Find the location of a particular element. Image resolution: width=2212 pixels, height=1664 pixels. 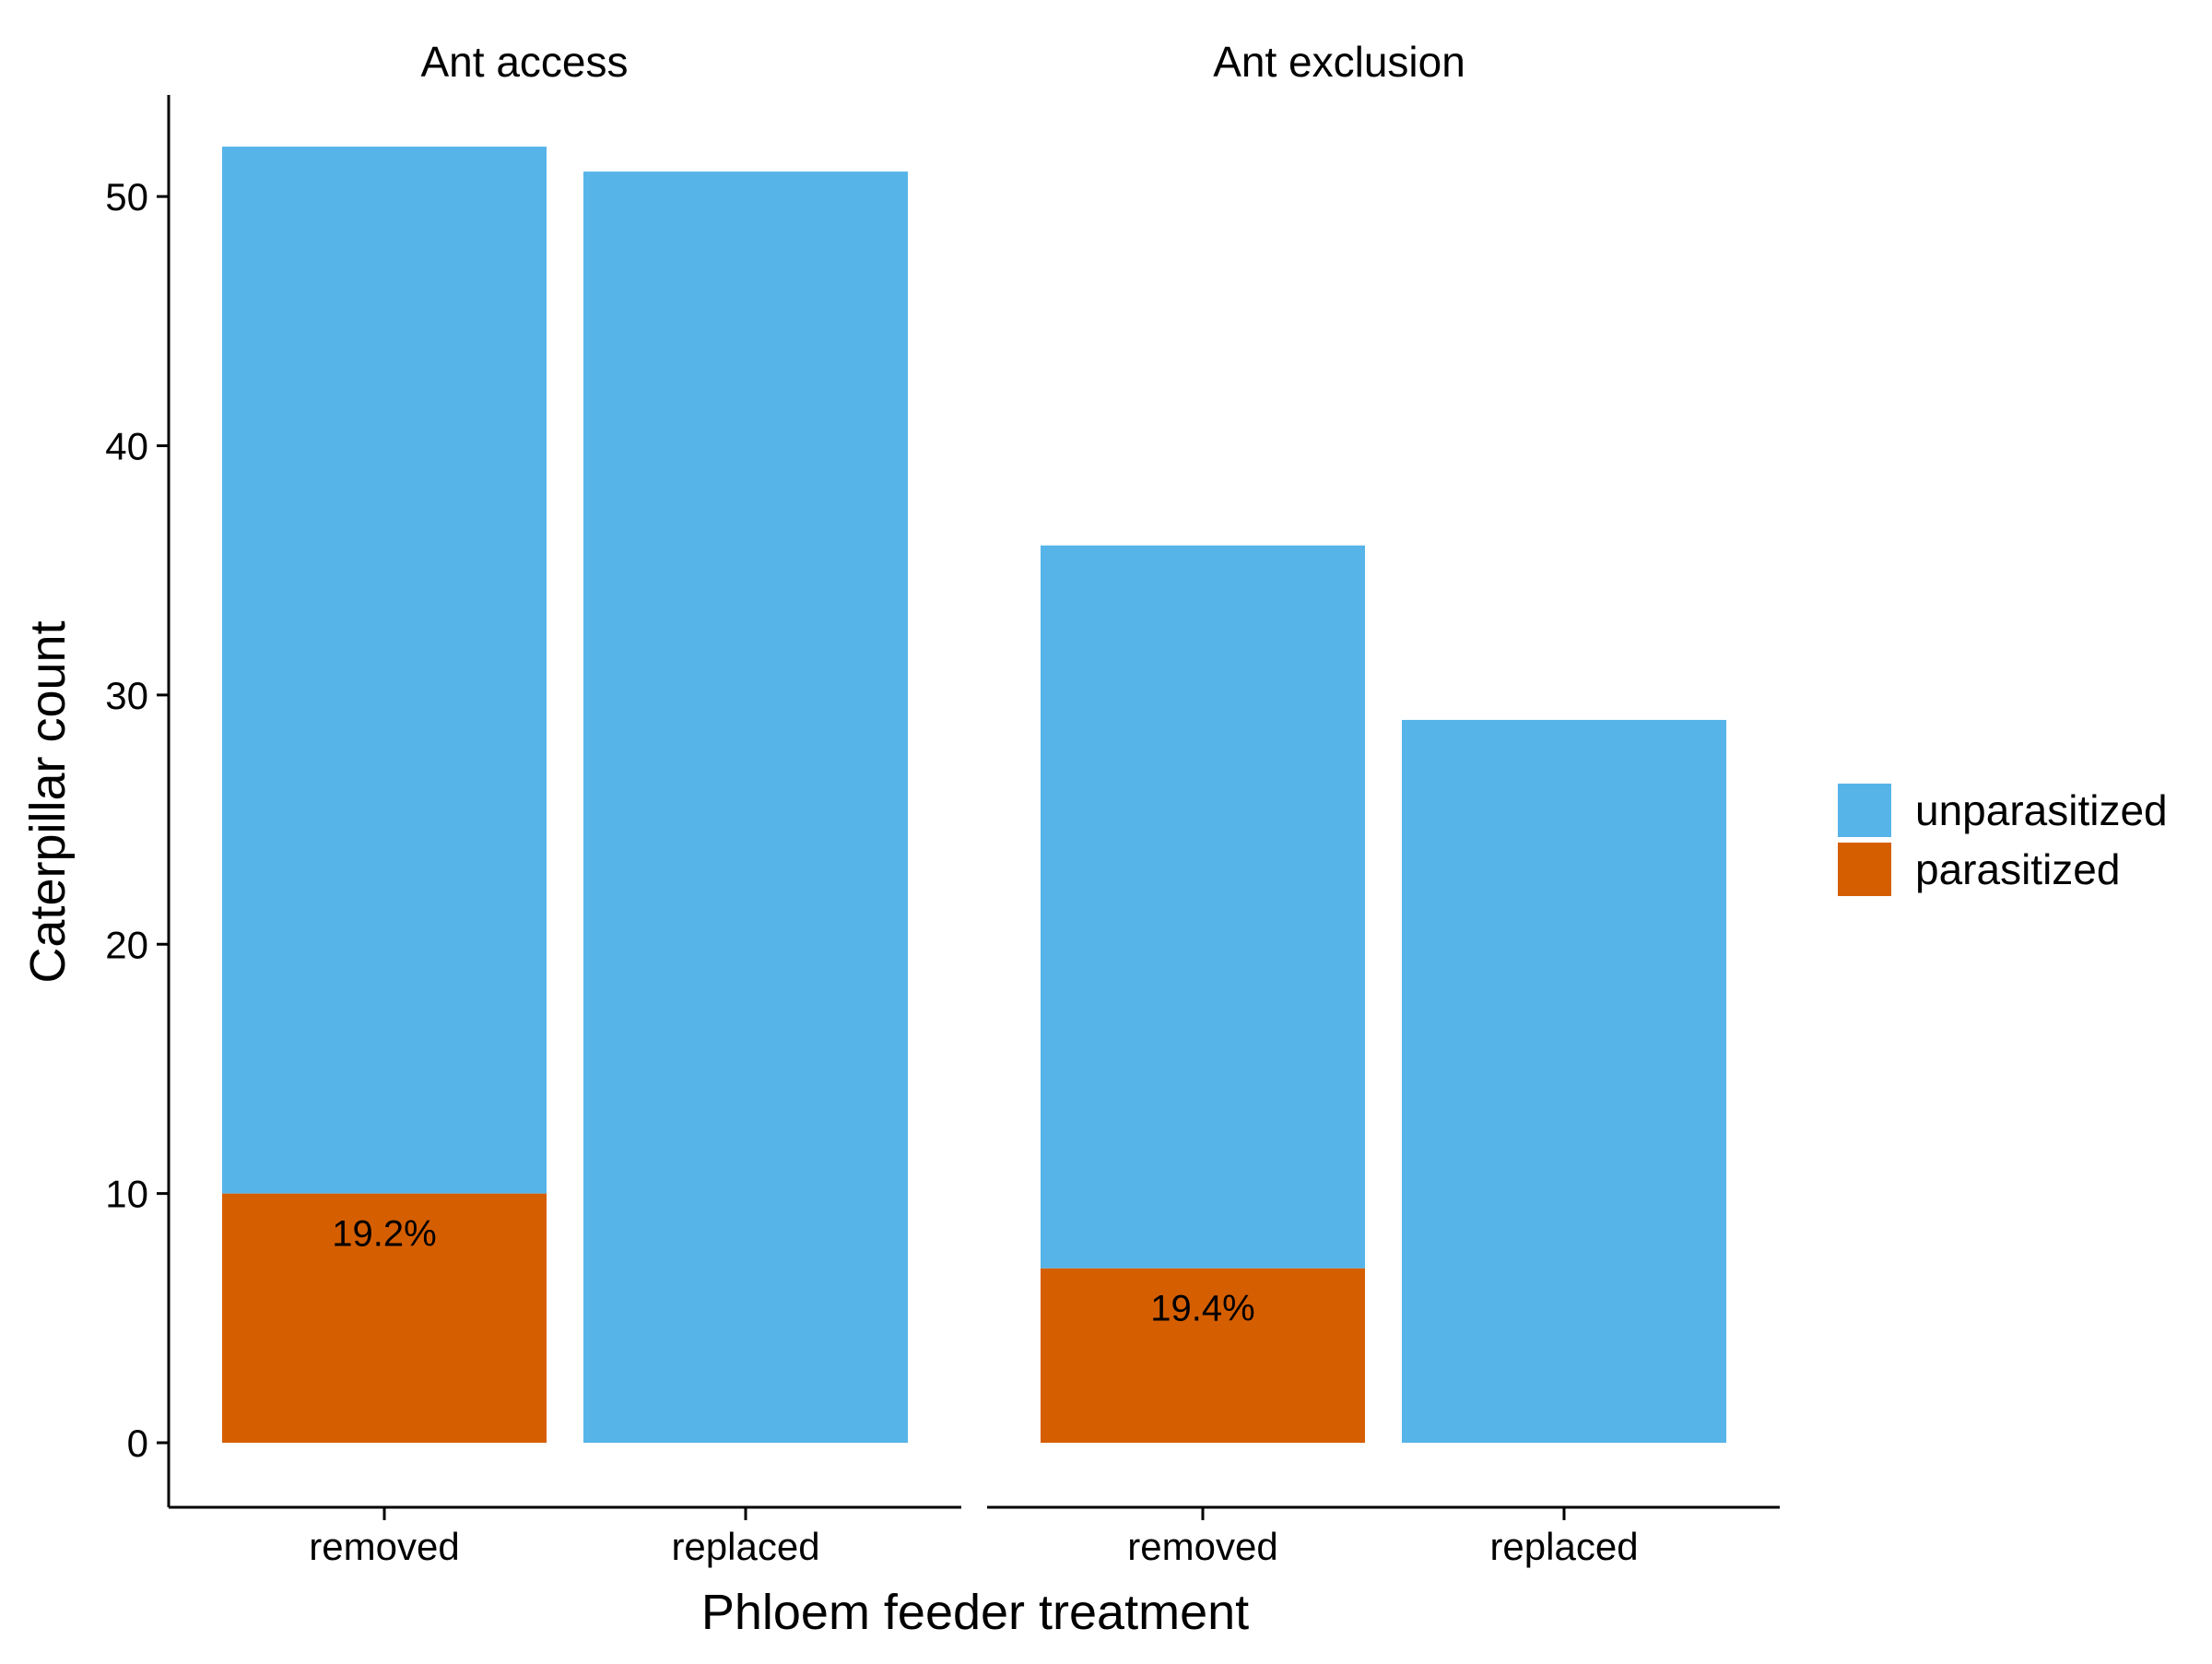

legend-key-unparasitized is located at coordinates (1864, 810).